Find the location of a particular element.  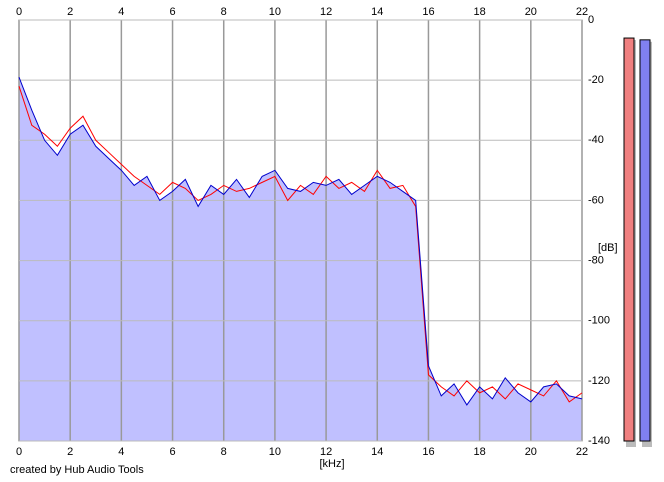

y-tick-label: -40 is located at coordinates (596, 140).